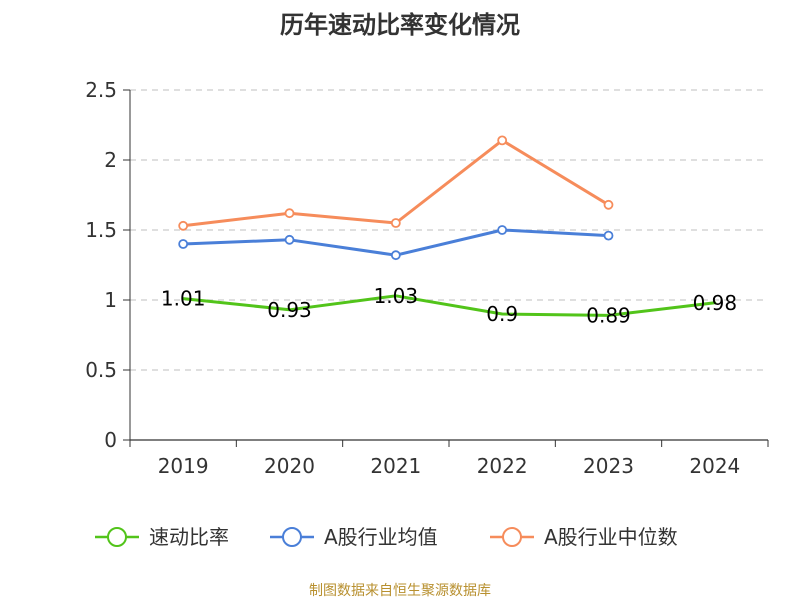 Image resolution: width=800 pixels, height=600 pixels. I want to click on legend-item: 速动比率, so click(162, 537).